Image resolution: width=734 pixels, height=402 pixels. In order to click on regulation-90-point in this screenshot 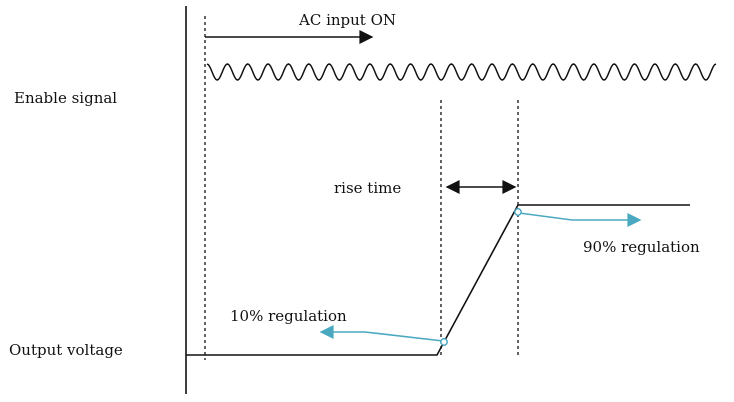, I will do `click(518, 212)`.